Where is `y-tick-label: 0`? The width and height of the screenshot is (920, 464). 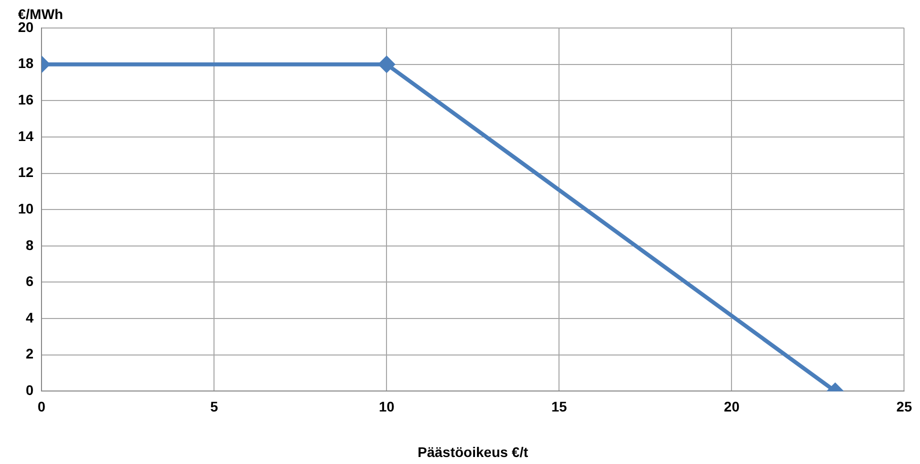
y-tick-label: 0 is located at coordinates (30, 390).